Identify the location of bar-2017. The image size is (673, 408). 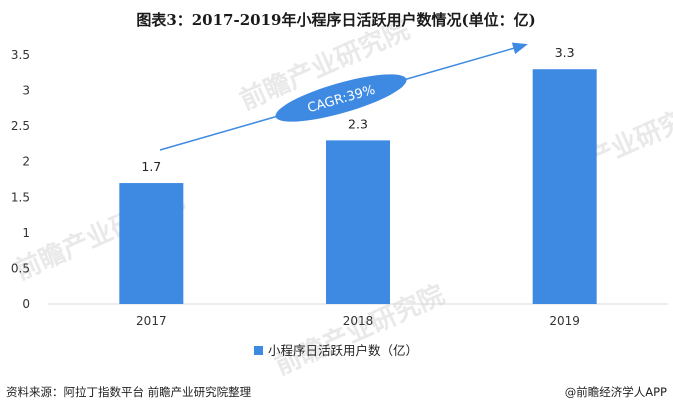
(151, 243).